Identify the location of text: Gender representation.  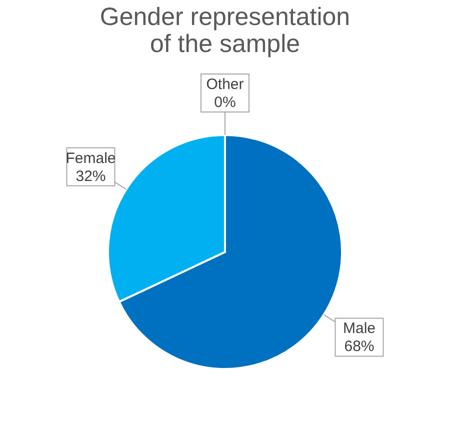
(225, 17).